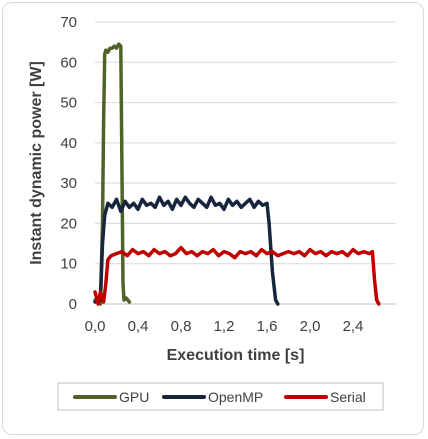 The width and height of the screenshot is (428, 439). Describe the element at coordinates (68, 183) in the screenshot. I see `y-tick-label: 30` at that location.